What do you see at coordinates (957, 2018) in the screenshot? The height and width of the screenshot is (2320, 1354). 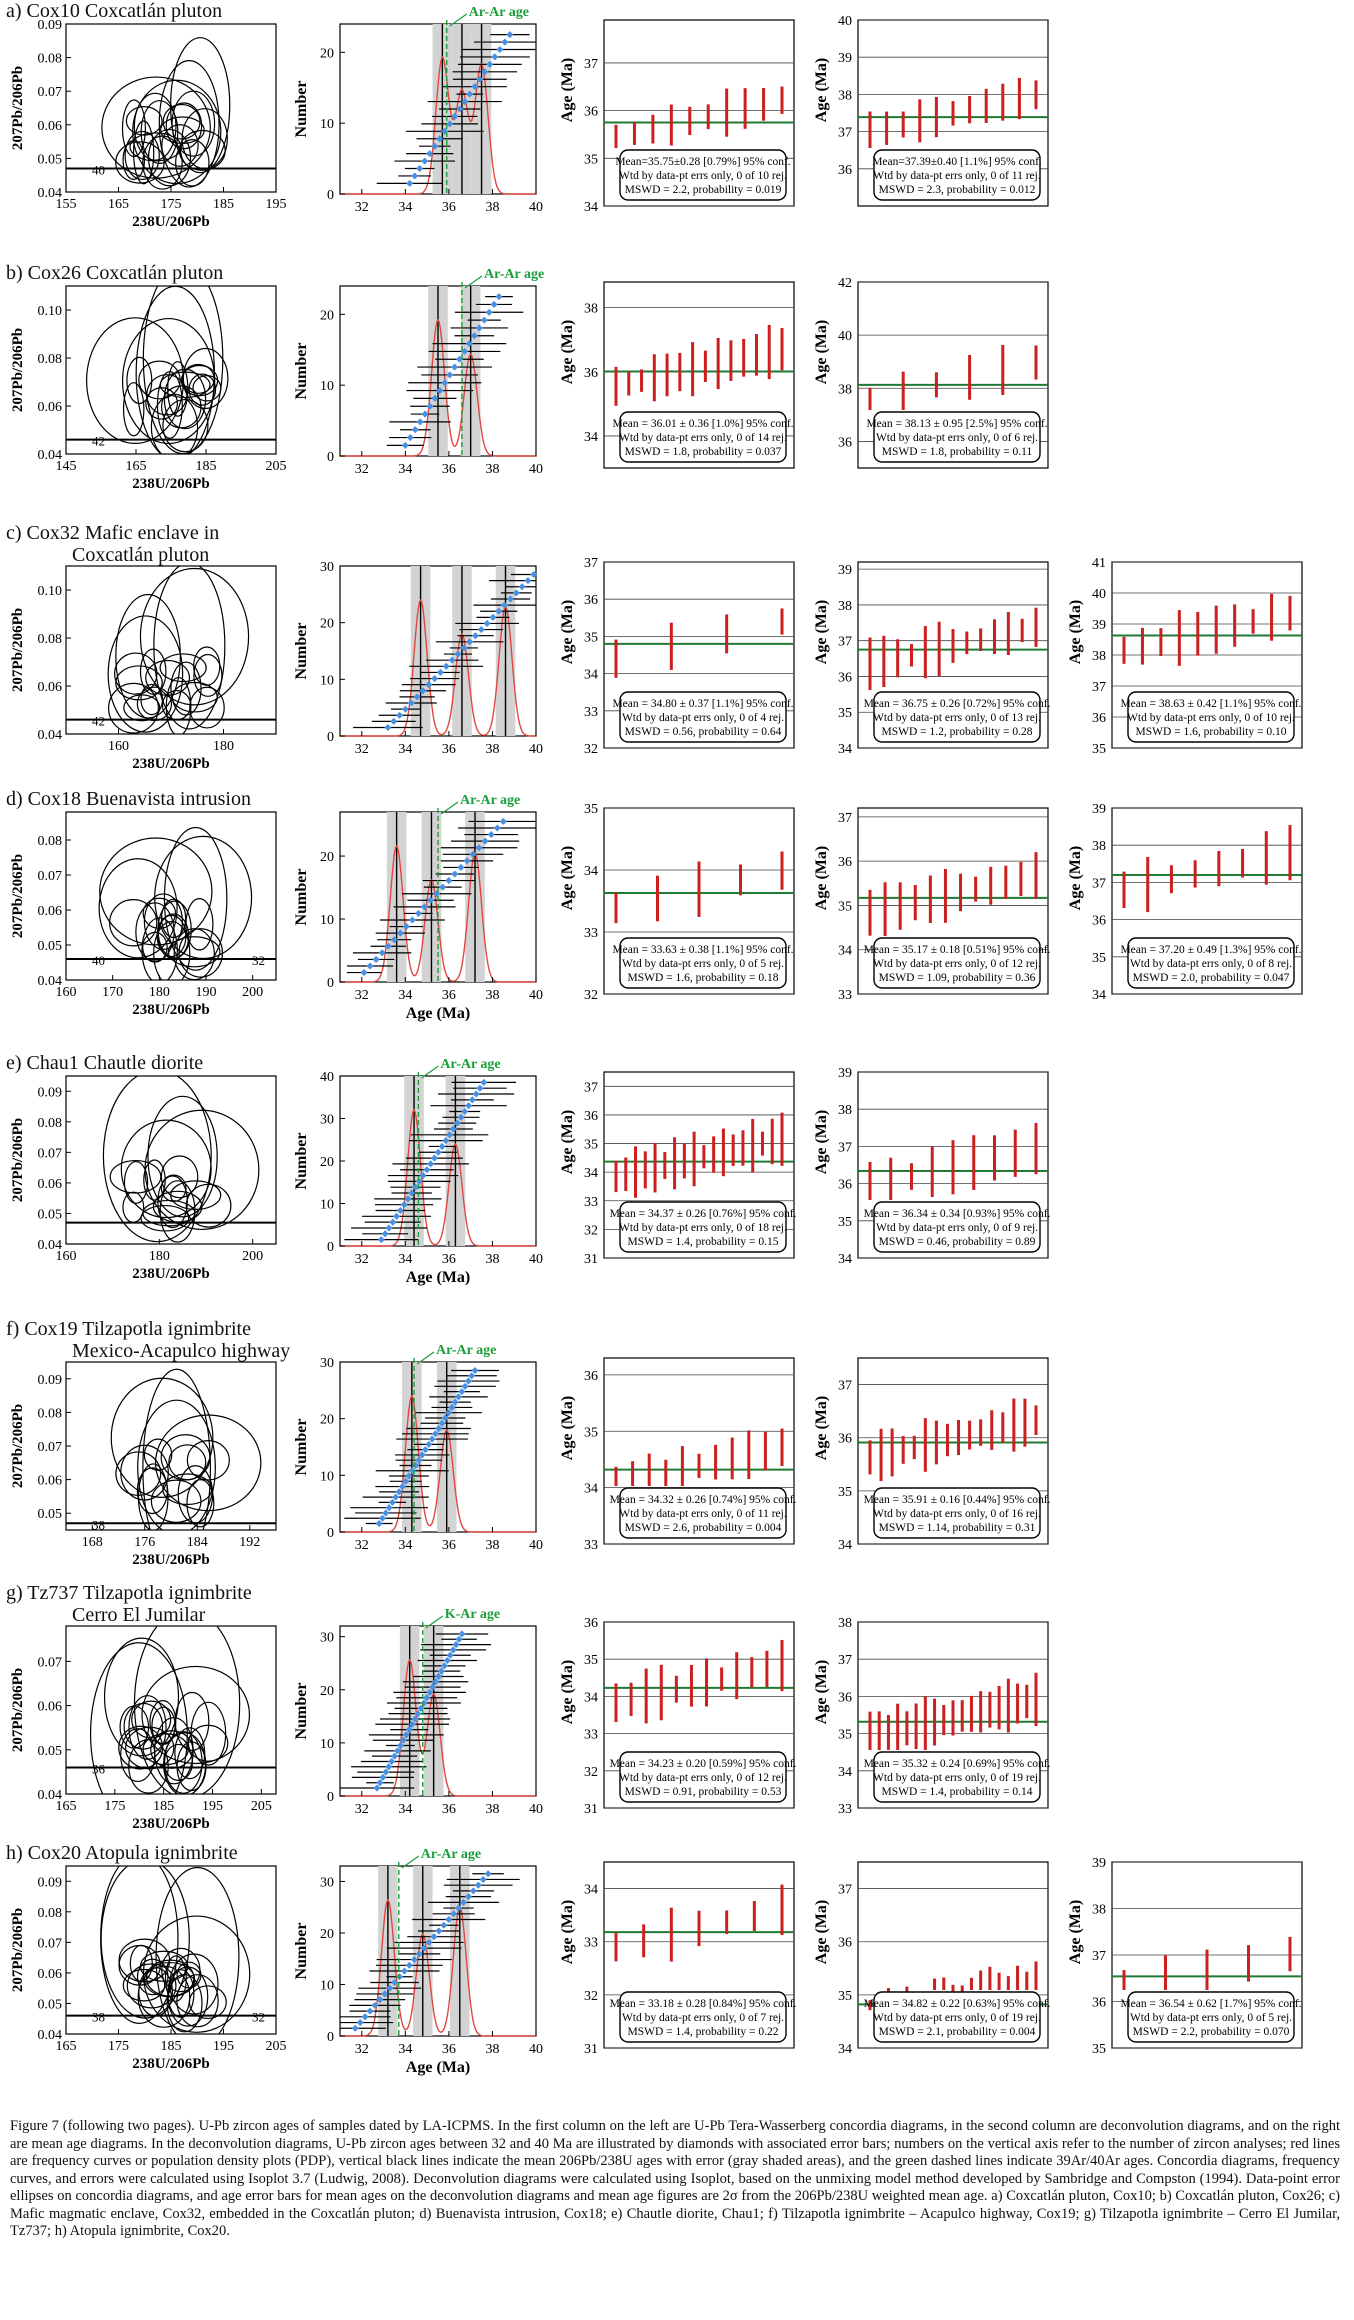 I see `stats-line: Wtd by data-pt errs only, 0 of 19 rej.` at bounding box center [957, 2018].